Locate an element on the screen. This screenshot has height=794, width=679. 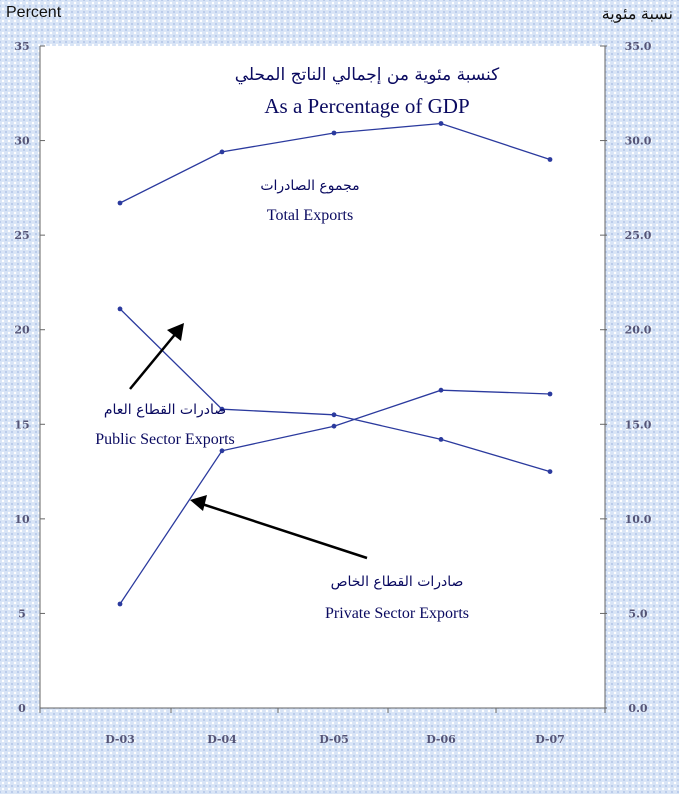
right-axis-unit-label: نسبة مئوية is located at coordinates (637, 14).